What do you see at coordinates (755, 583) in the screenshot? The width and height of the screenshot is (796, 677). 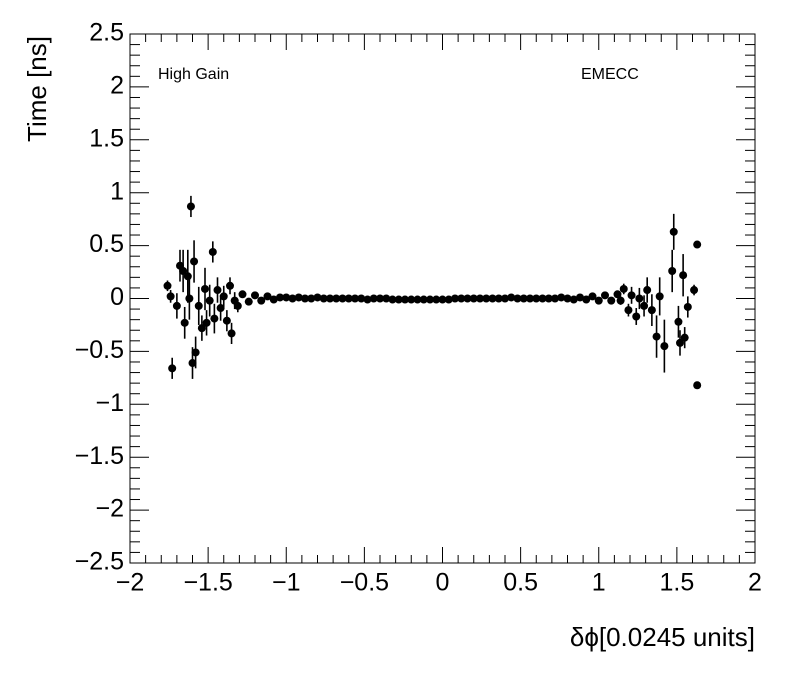 I see `x-tick-label: 2` at bounding box center [755, 583].